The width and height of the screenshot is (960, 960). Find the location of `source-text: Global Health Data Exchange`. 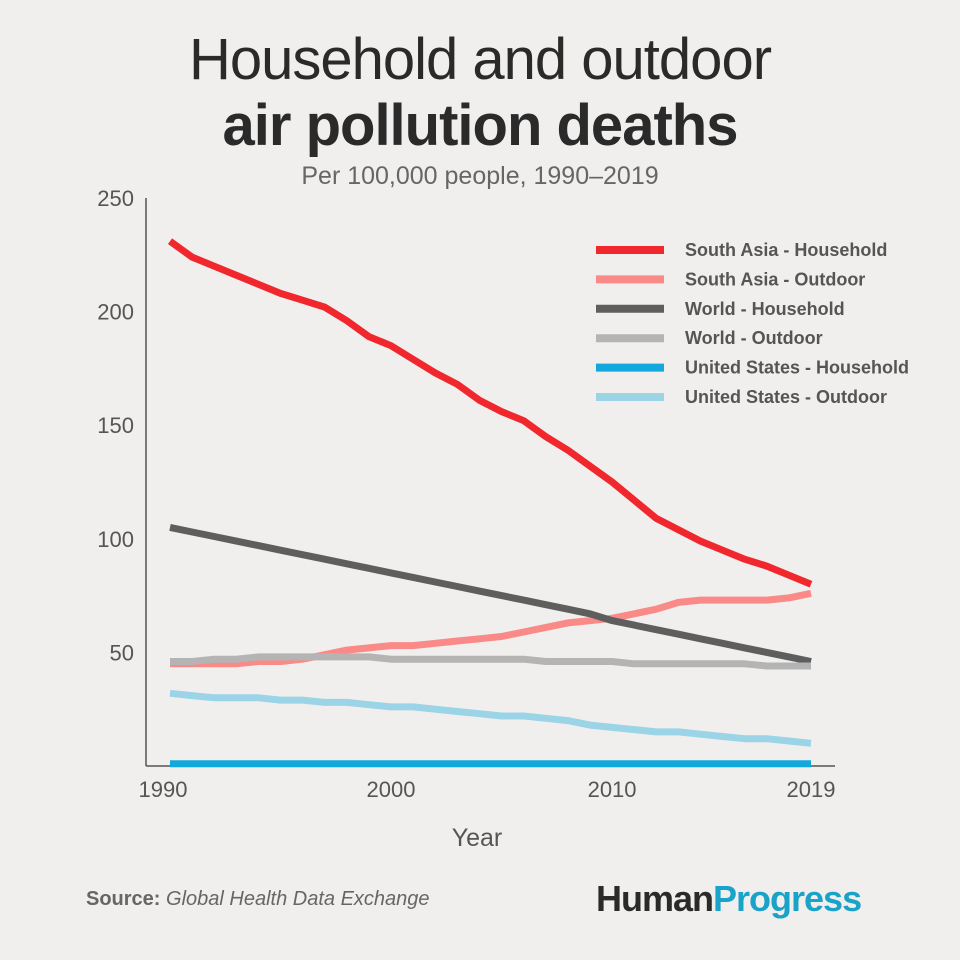

source-text: Global Health Data Exchange is located at coordinates (298, 899).